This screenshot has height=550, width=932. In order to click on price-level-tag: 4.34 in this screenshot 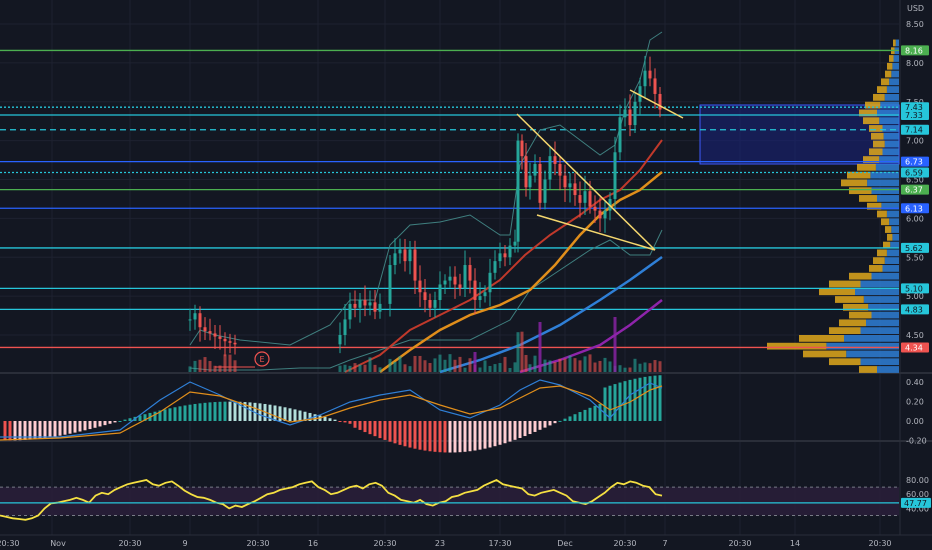, I will do `click(915, 347)`.